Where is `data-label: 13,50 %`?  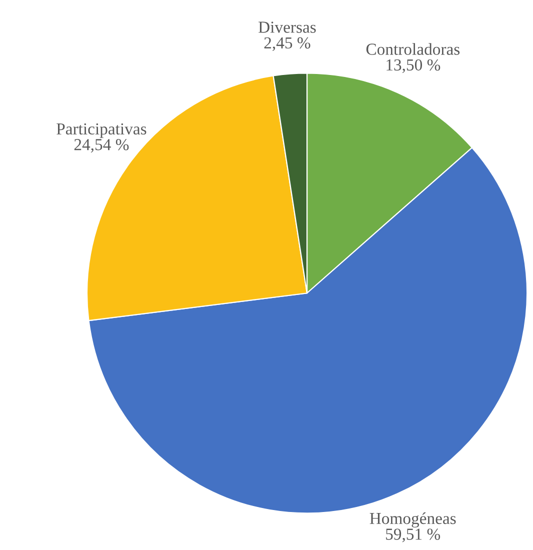 data-label: 13,50 % is located at coordinates (413, 66).